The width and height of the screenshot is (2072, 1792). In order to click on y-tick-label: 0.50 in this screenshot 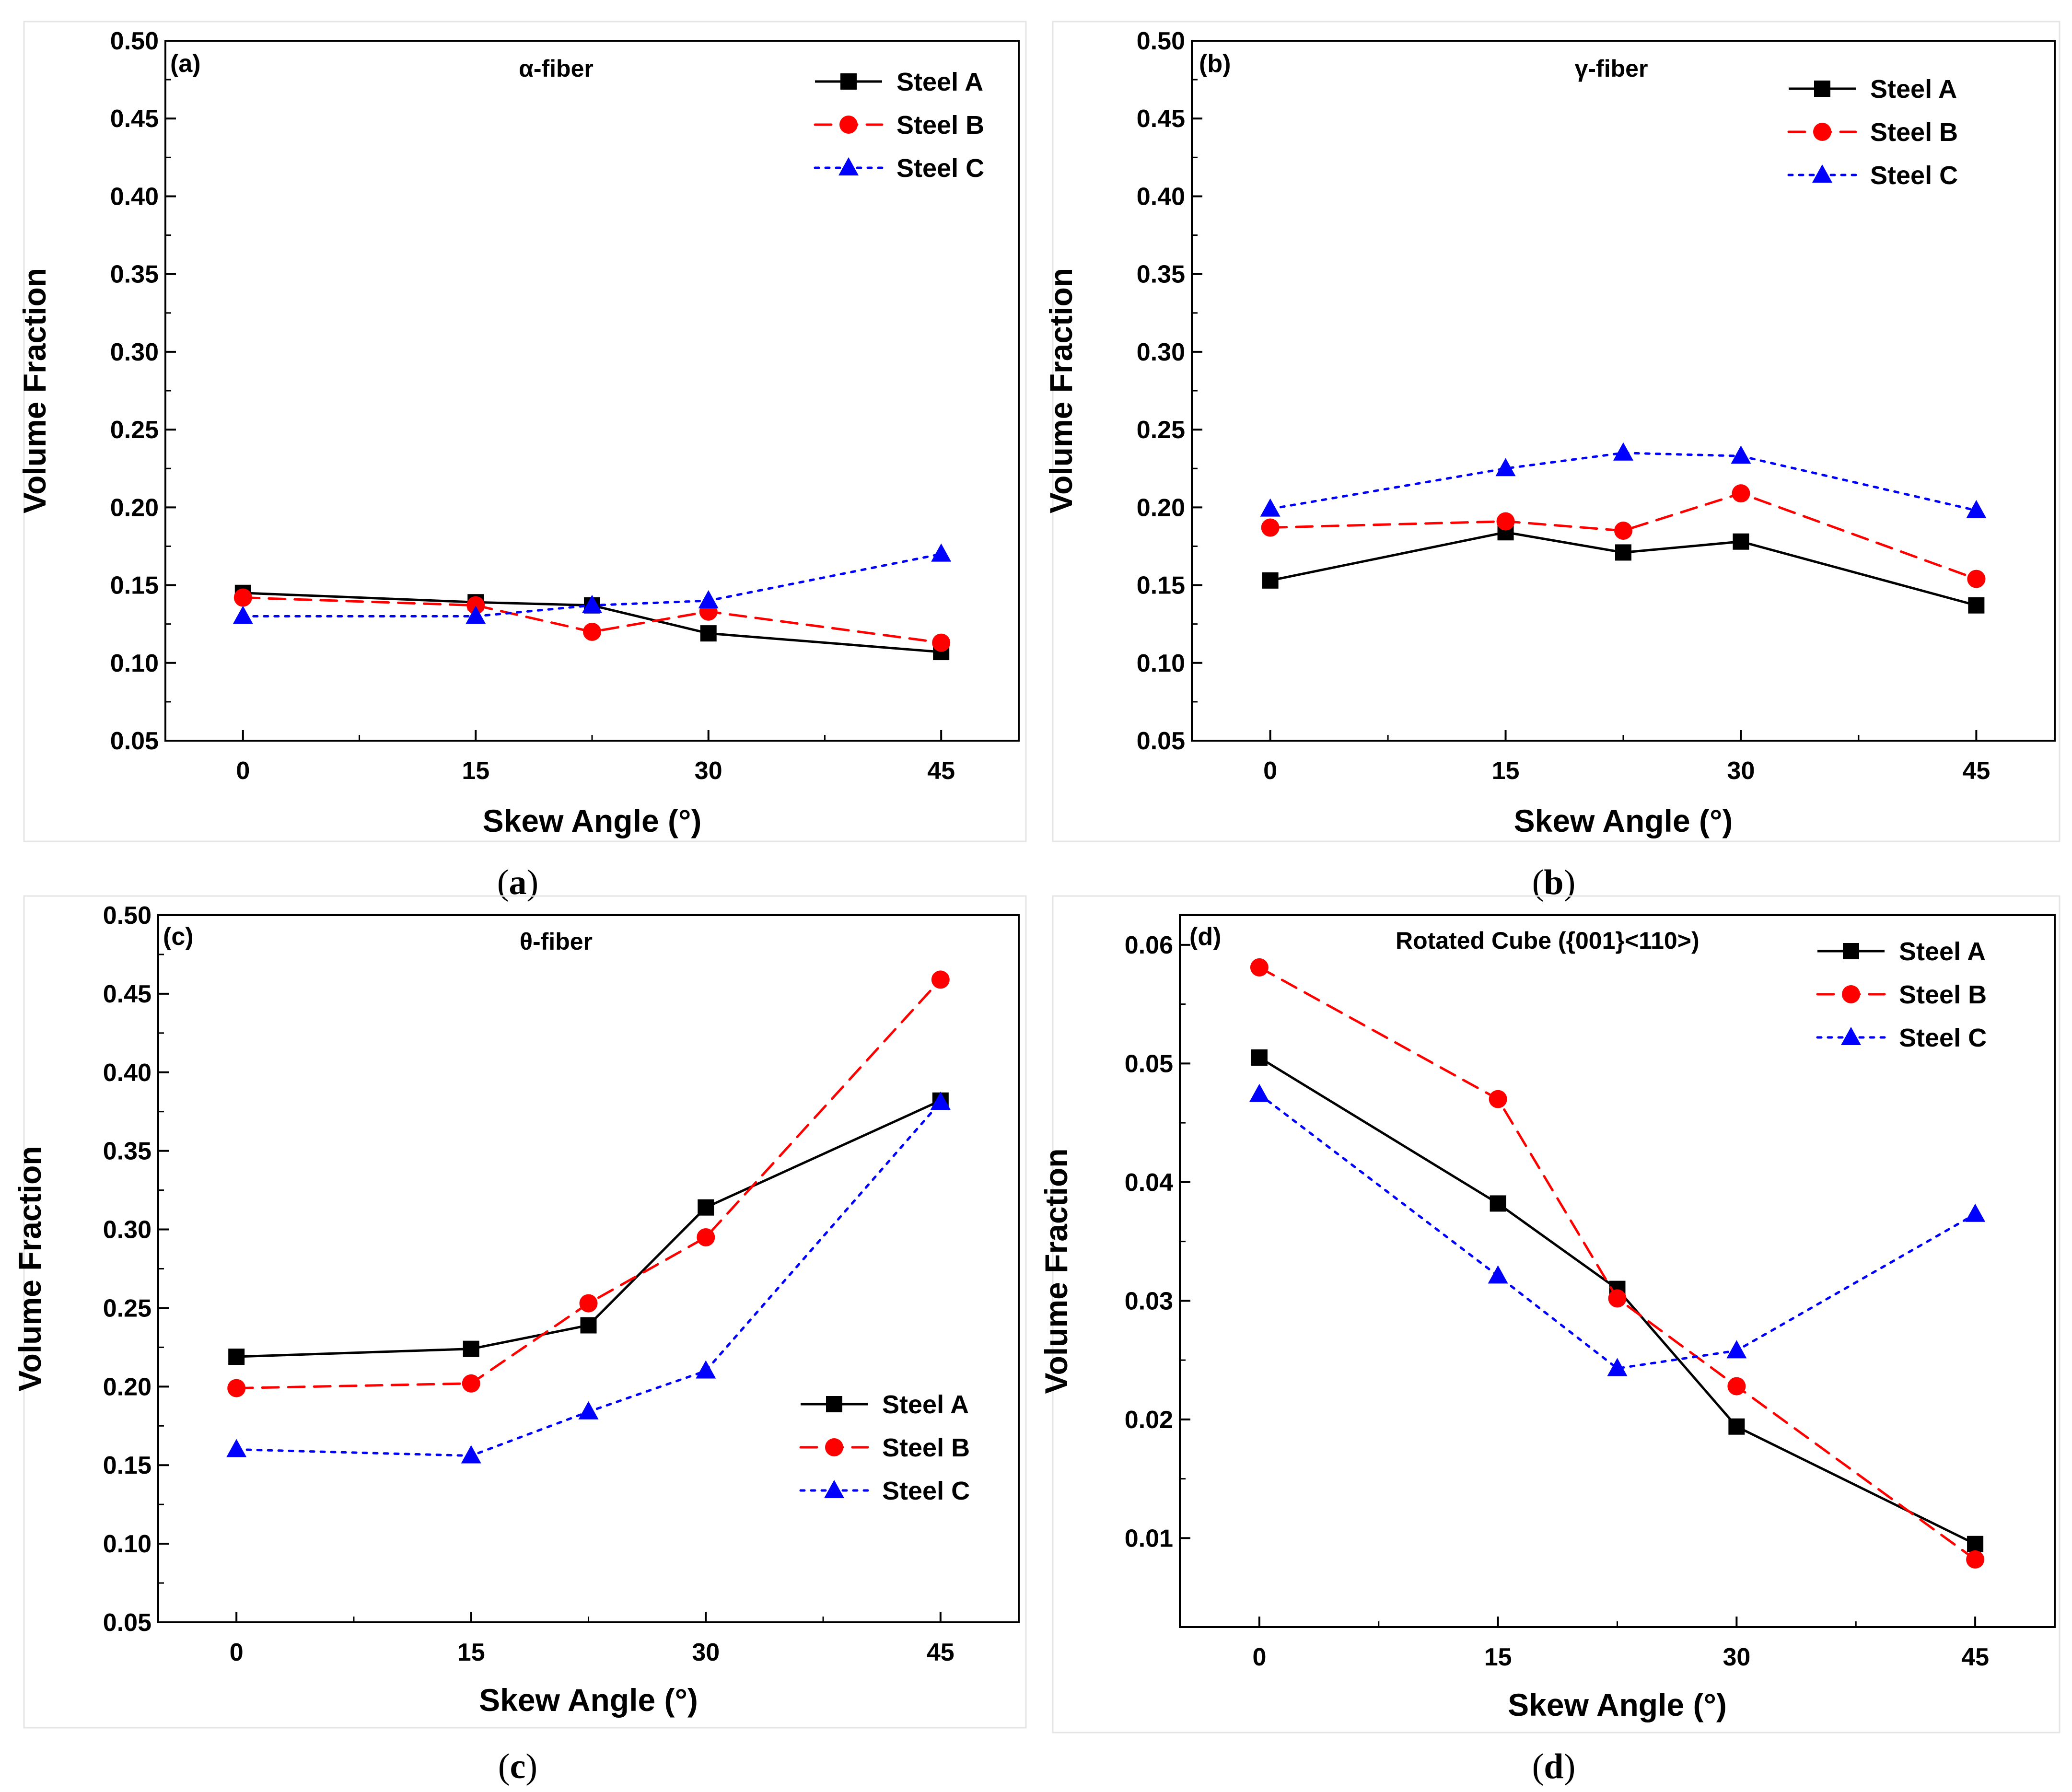, I will do `click(134, 41)`.